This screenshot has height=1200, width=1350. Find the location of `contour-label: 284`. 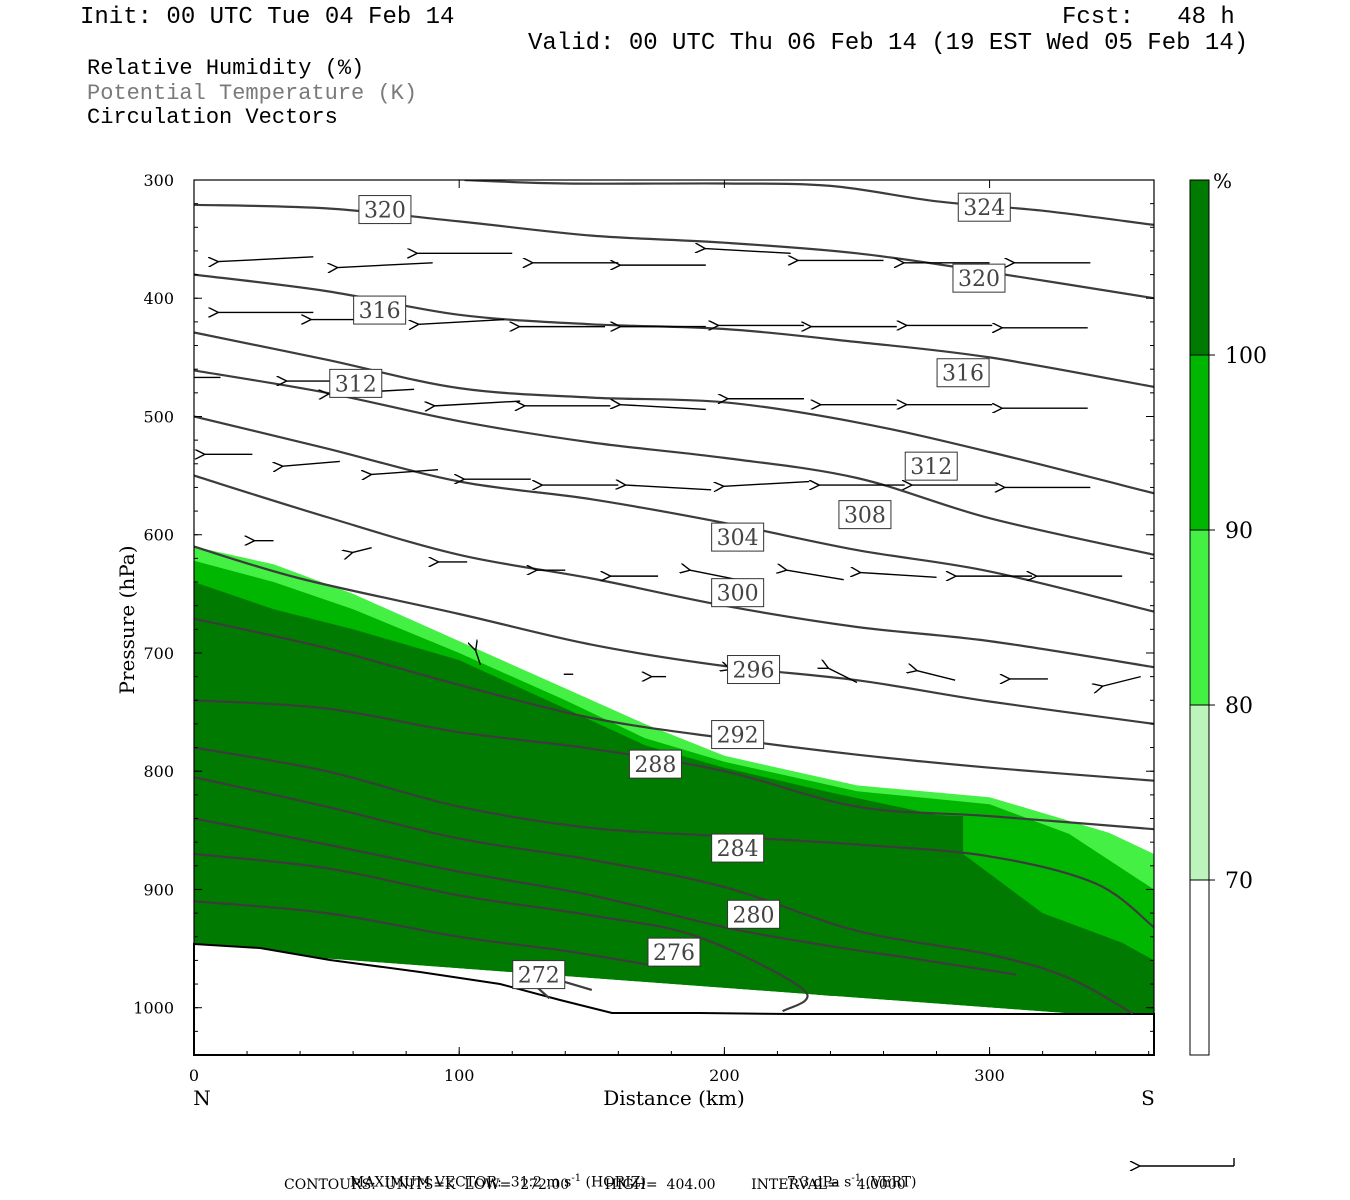

contour-label: 284 is located at coordinates (738, 848).